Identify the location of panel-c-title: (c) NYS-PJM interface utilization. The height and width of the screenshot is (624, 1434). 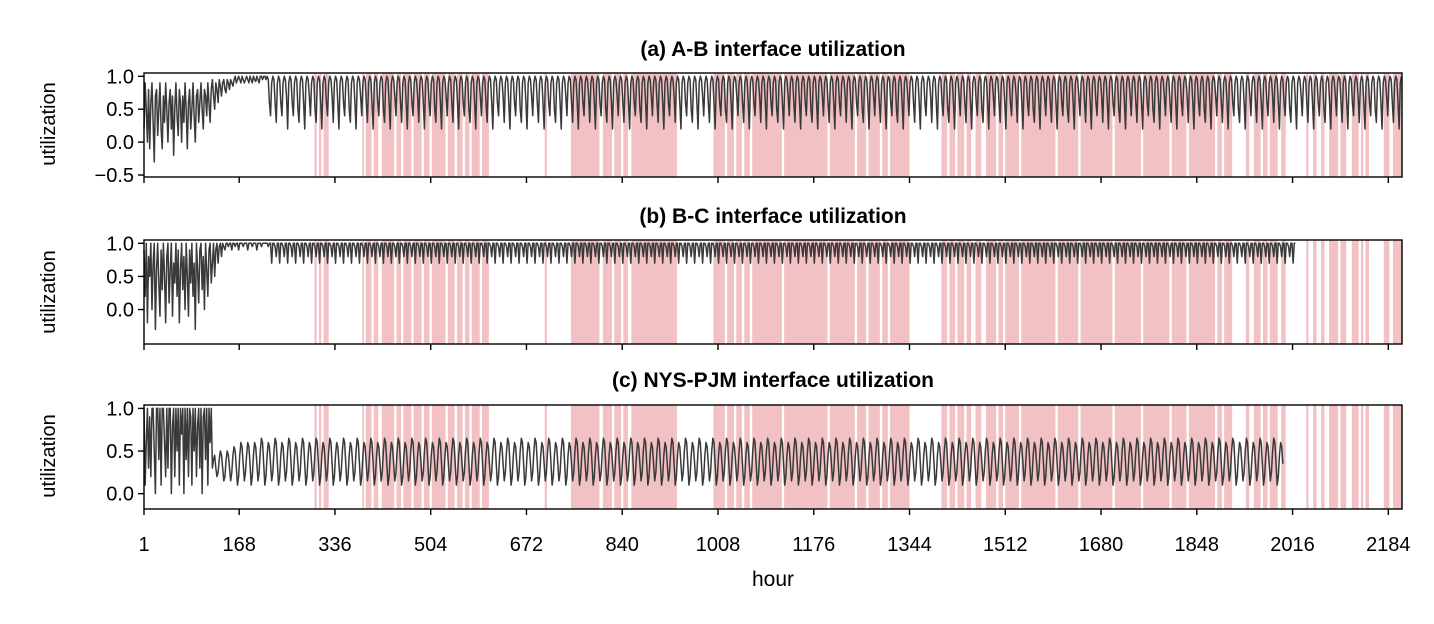
(773, 380).